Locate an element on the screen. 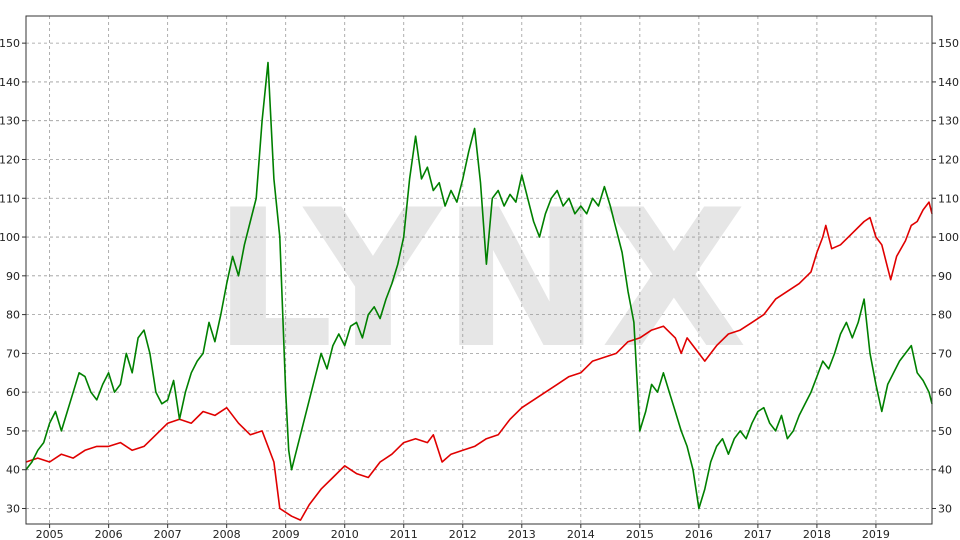 The image size is (960, 540). y-tick-label-left: 150 is located at coordinates (10, 43).